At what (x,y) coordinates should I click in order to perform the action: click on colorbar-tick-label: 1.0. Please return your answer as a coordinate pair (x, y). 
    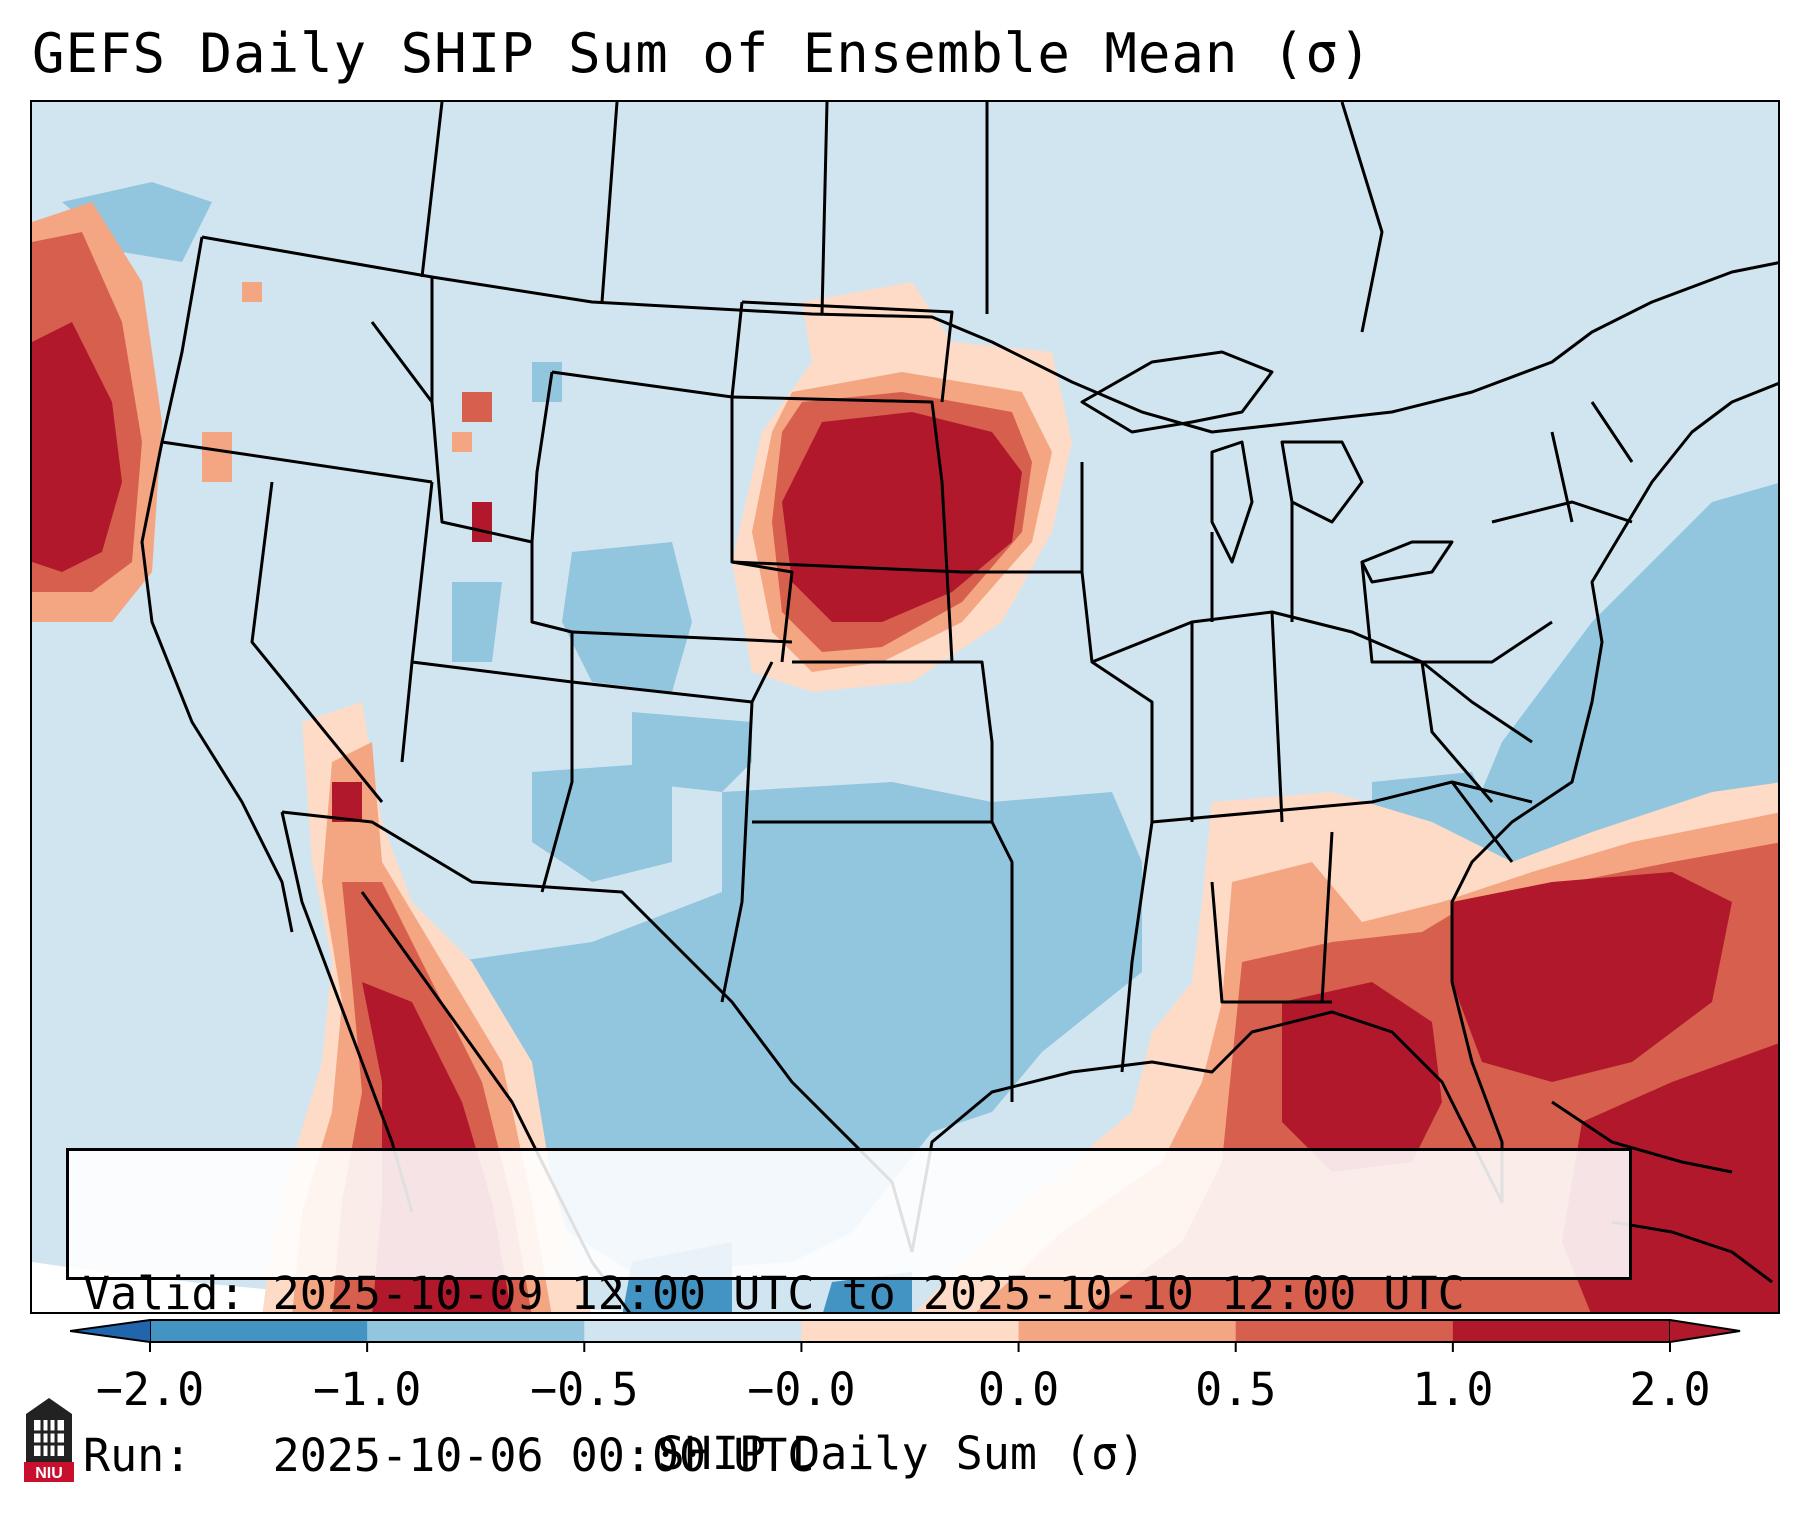
    Looking at the image, I should click on (1453, 1389).